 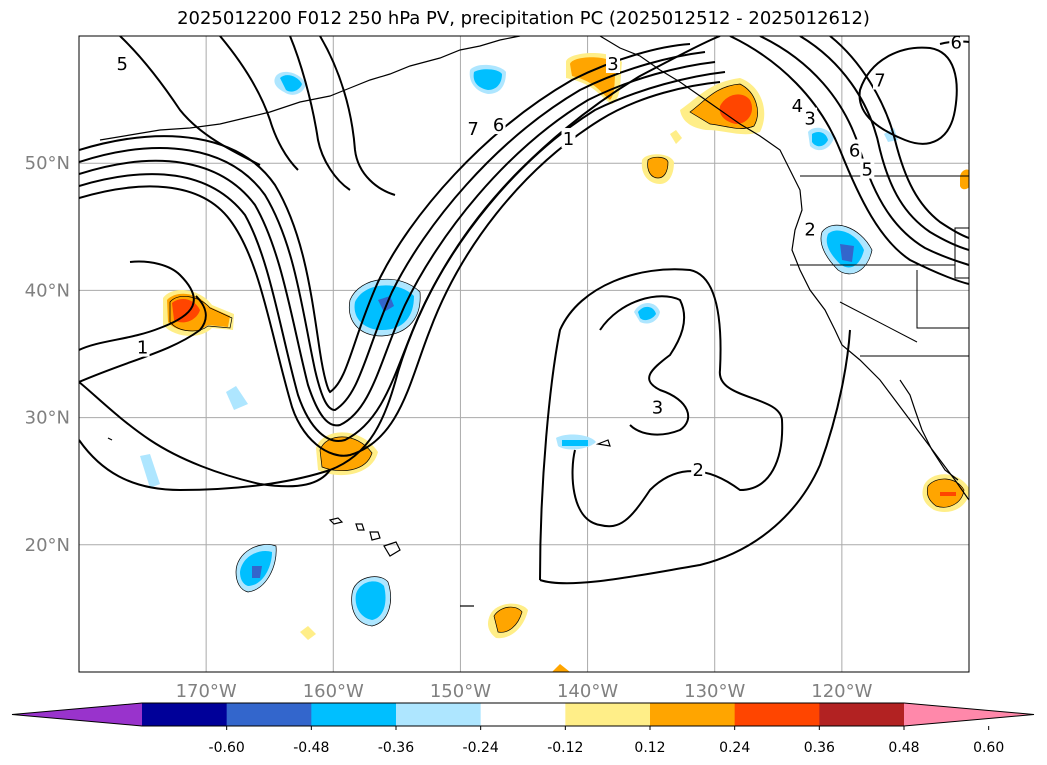 I want to click on colorbar-tick-label: -0.12, so click(x=565, y=748).